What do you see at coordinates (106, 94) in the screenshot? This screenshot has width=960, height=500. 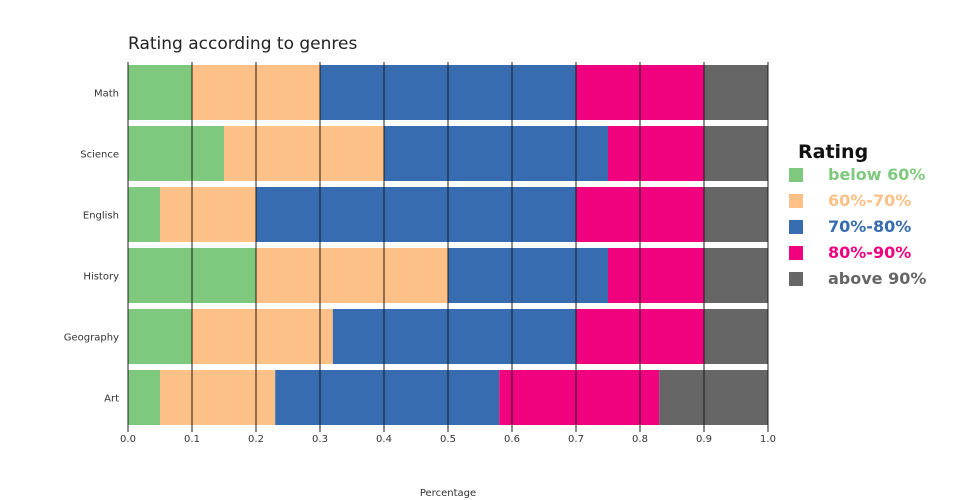 I see `y-tick-label: Math` at bounding box center [106, 94].